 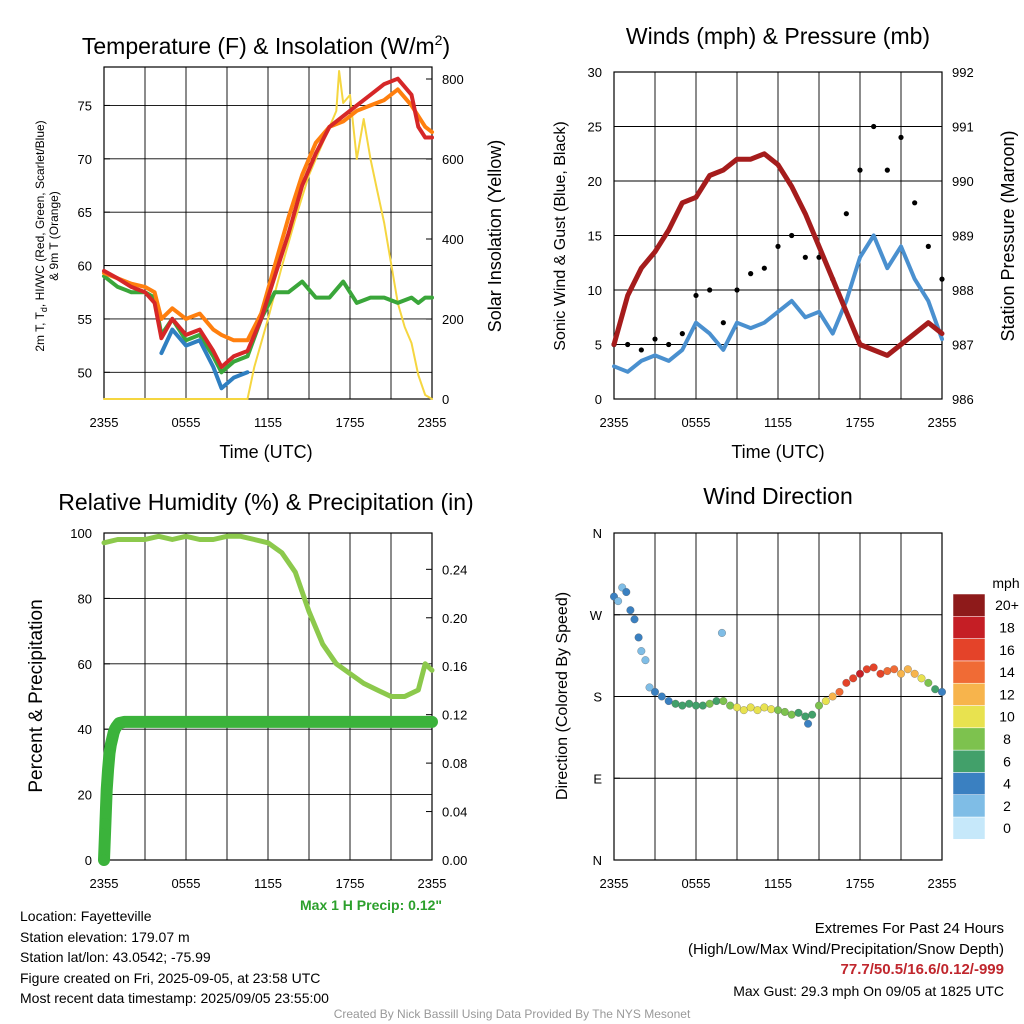 I want to click on colorbar-label: 2, so click(x=1007, y=806).